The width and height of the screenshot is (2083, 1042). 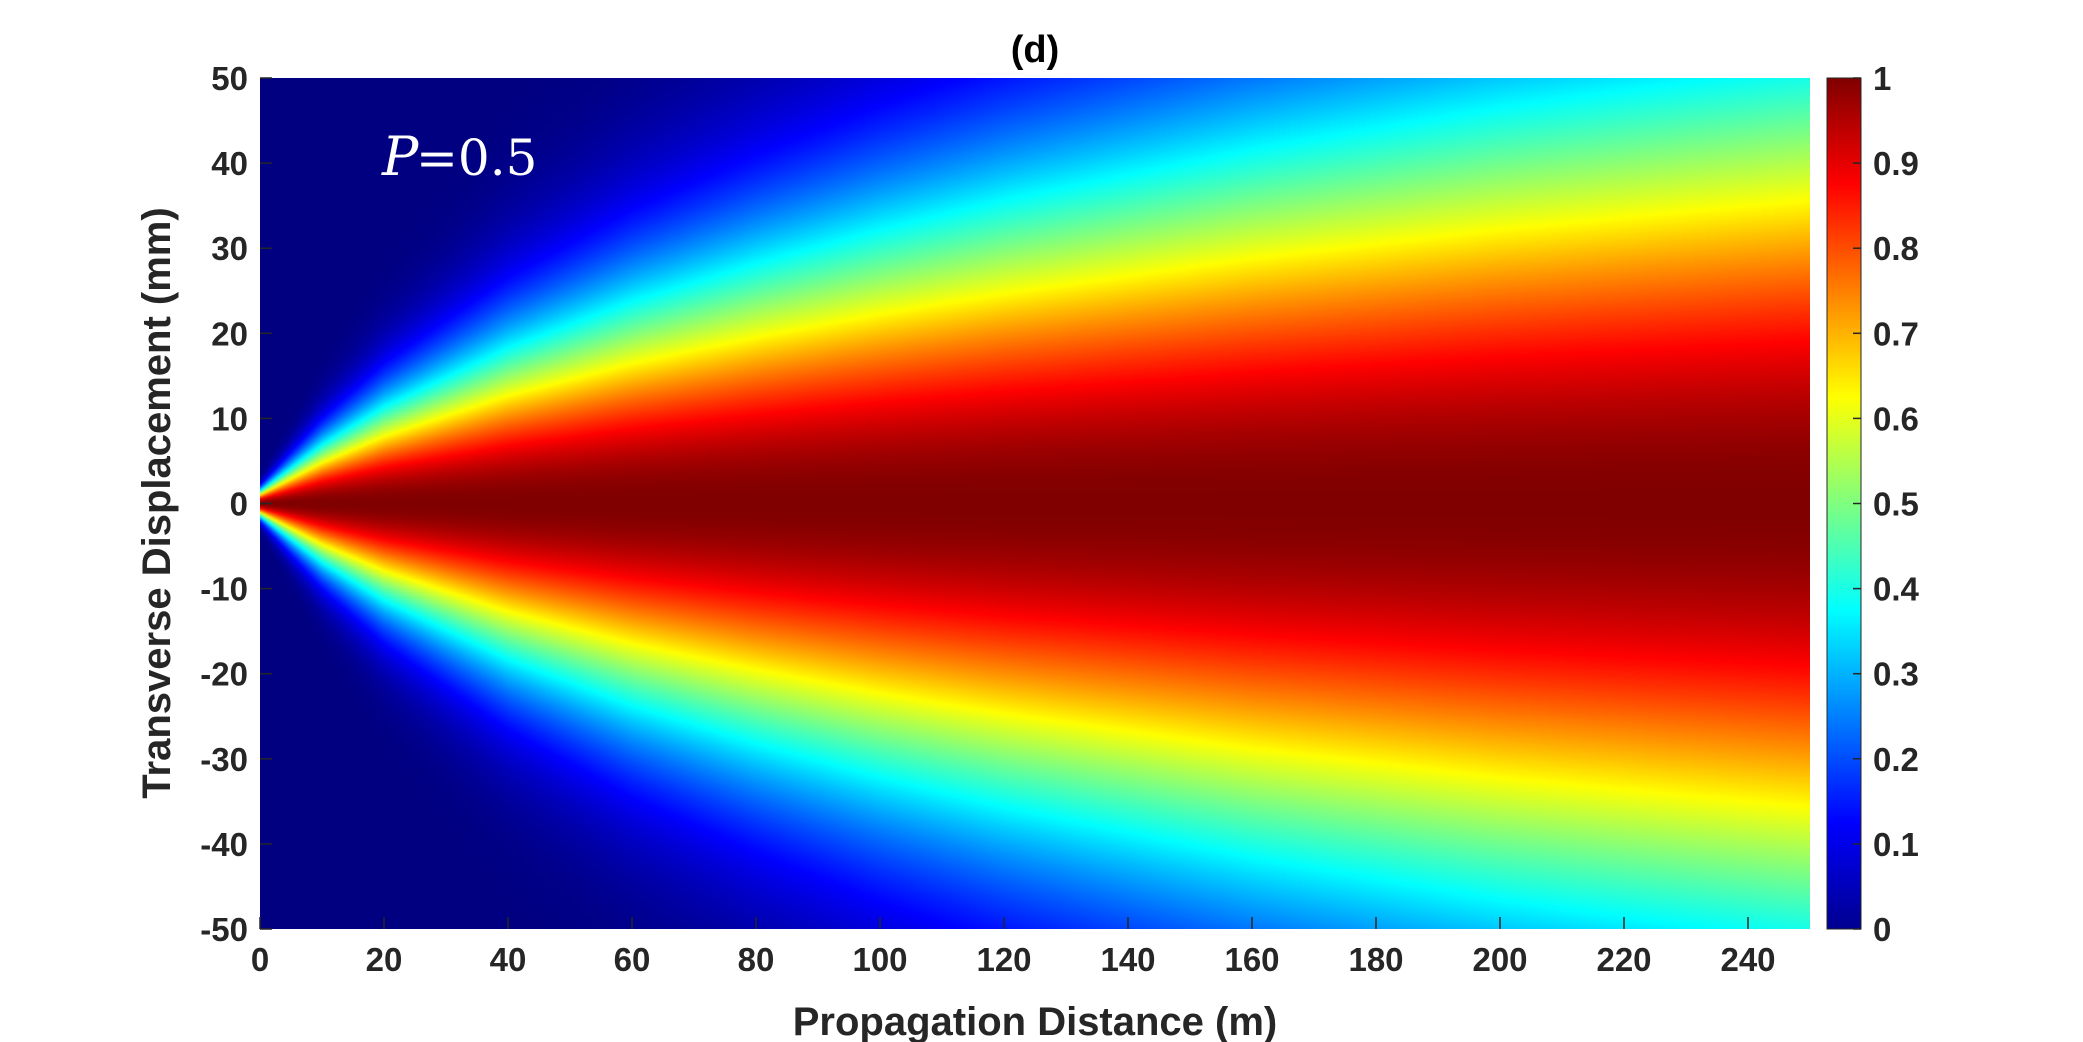 What do you see at coordinates (1499, 959) in the screenshot?
I see `x-tick-label: 200` at bounding box center [1499, 959].